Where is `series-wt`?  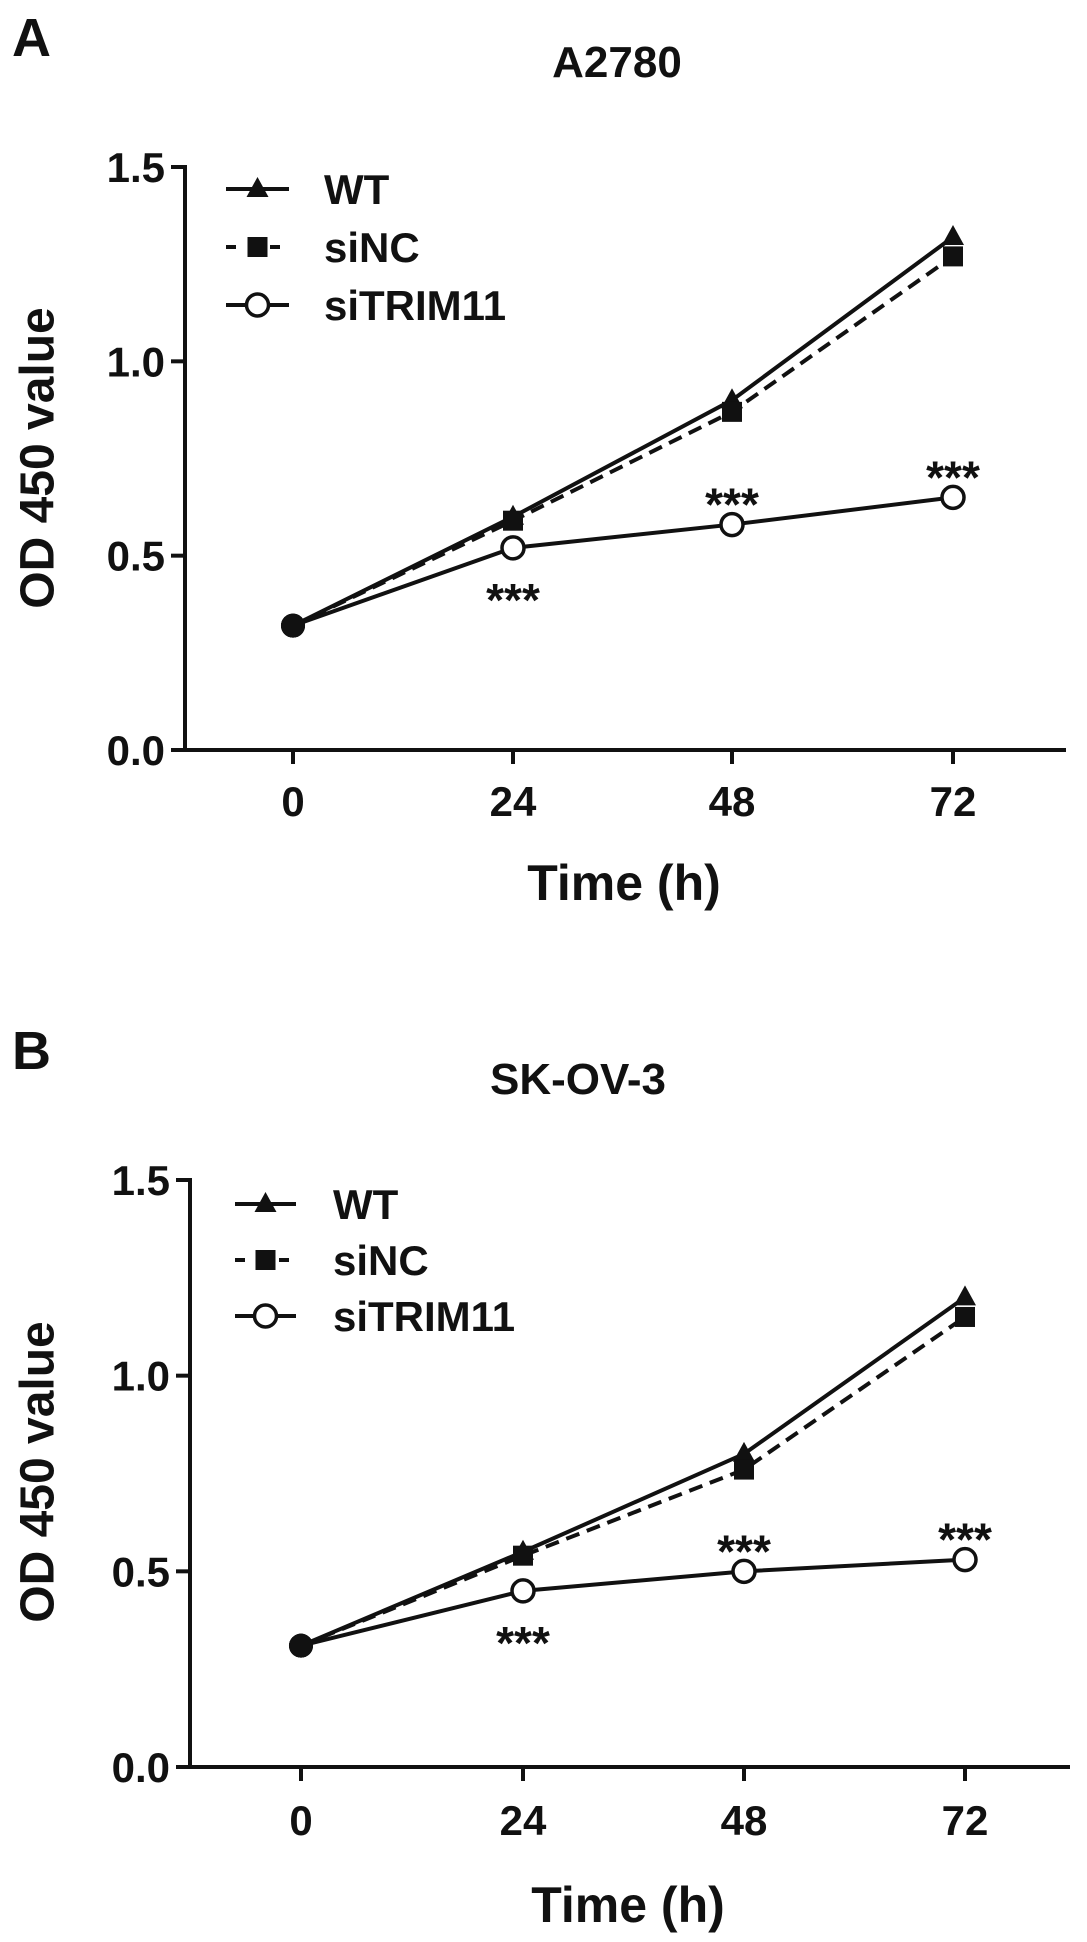
series-wt is located at coordinates (632, 1471).